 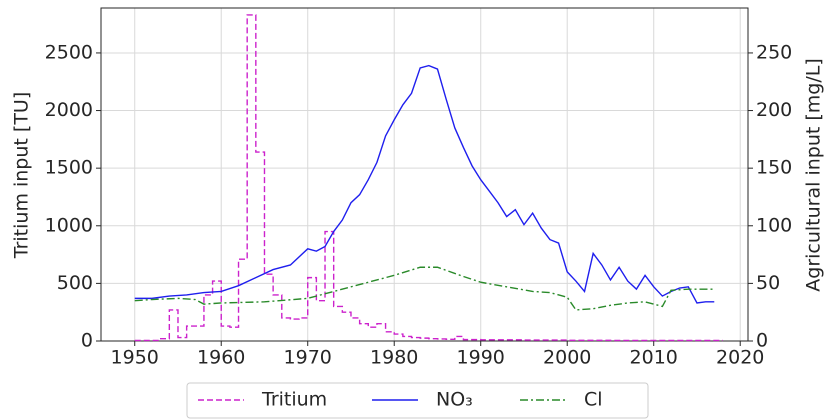 What do you see at coordinates (774, 110) in the screenshot?
I see `y2-tick-label: 200` at bounding box center [774, 110].